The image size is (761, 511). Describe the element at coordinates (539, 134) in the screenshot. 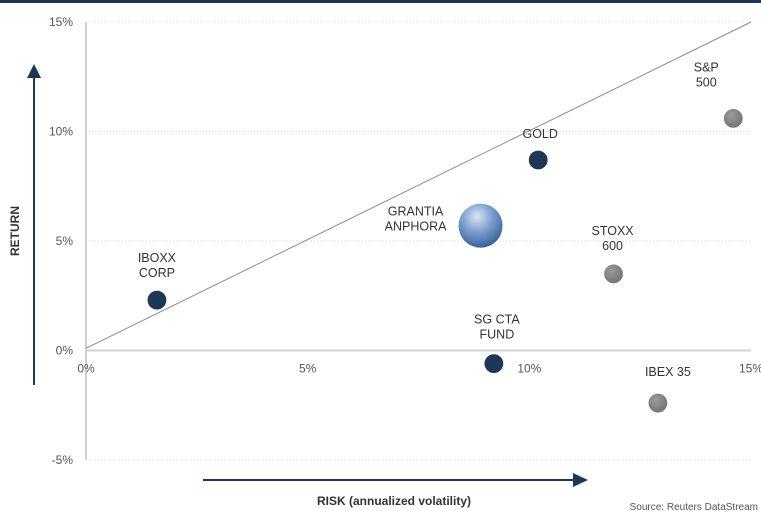

I see `point-label: GOLD` at that location.